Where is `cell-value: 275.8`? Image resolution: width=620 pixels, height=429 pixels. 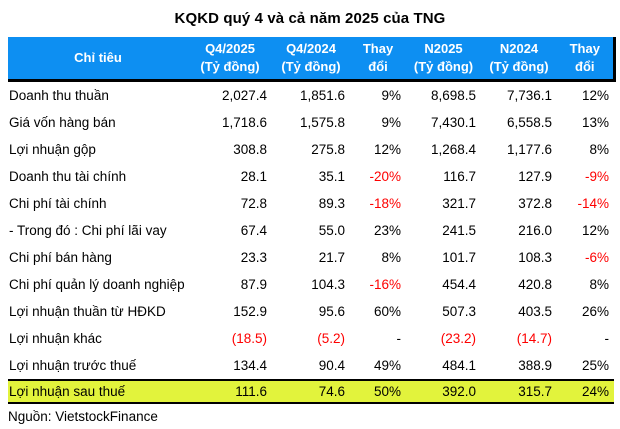
cell-value: 275.8 is located at coordinates (328, 150).